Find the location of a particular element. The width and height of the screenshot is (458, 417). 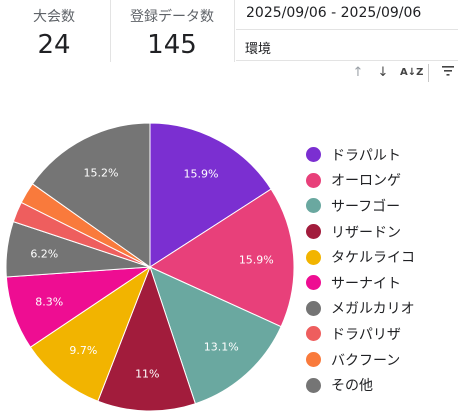

dimension-label: 環境 is located at coordinates (258, 49).